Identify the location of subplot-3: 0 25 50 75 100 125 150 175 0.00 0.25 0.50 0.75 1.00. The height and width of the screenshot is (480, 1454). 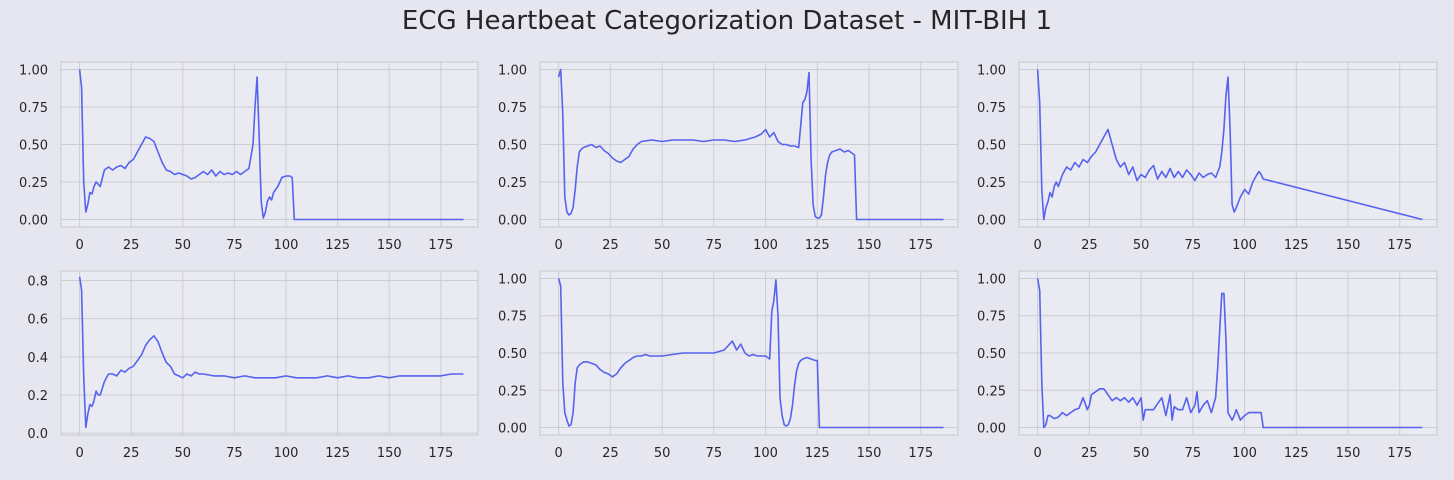
(1207, 157).